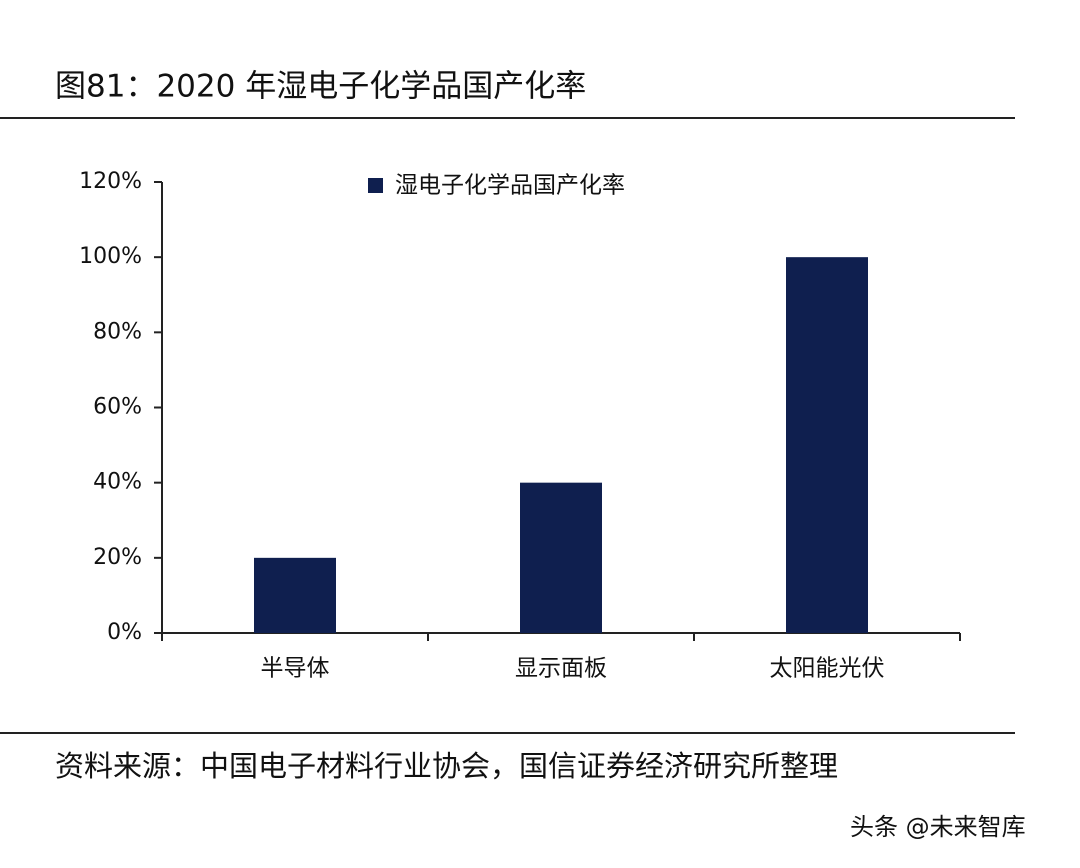 This screenshot has width=1080, height=868. I want to click on y-tick-label: 0%, so click(124, 632).